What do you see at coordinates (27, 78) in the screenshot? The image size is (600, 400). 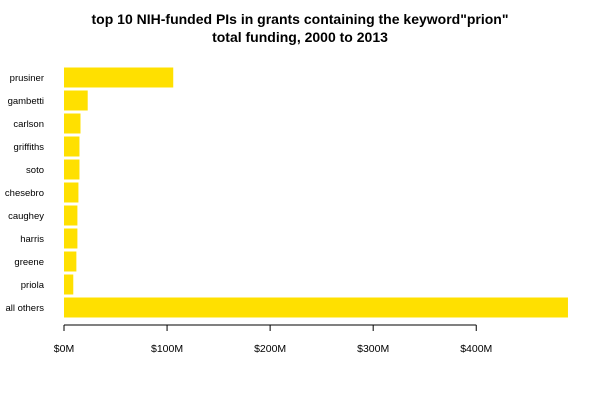 I see `category-label: prusiner` at bounding box center [27, 78].